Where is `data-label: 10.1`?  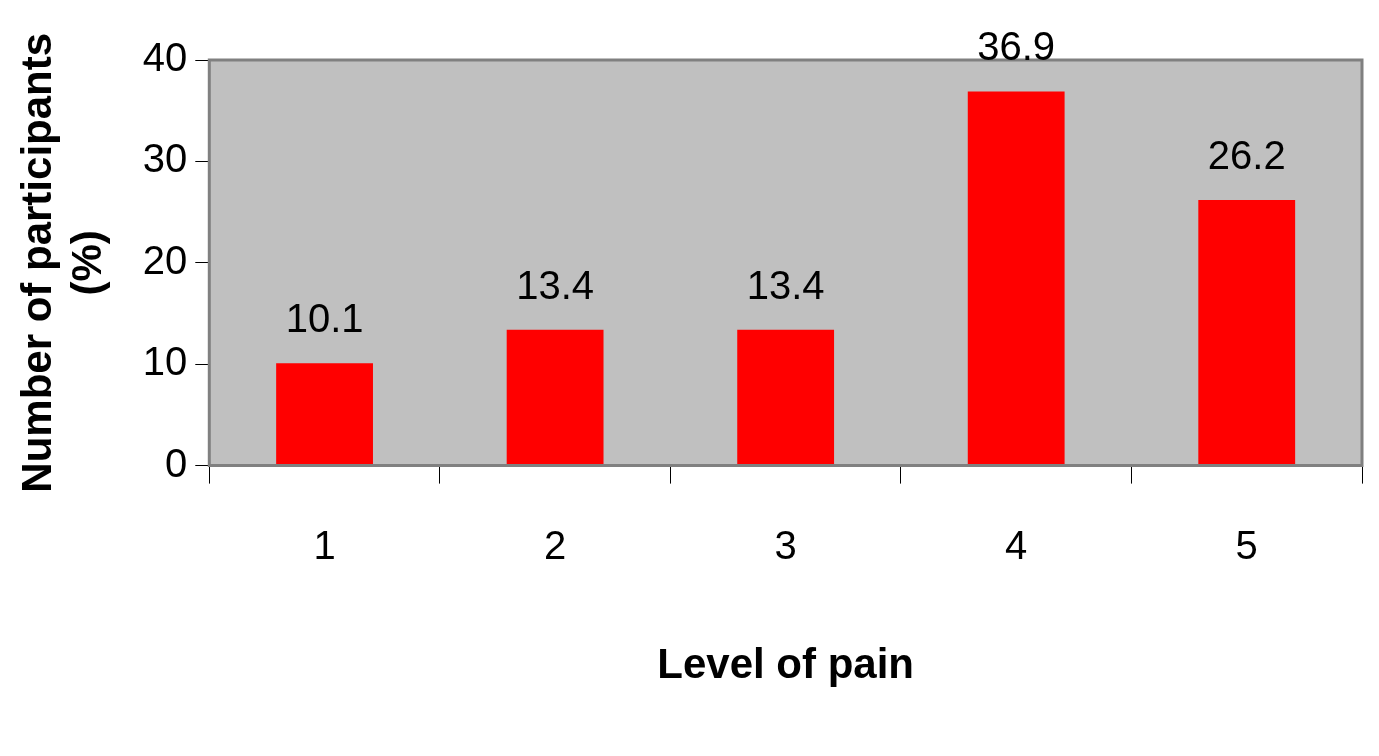
data-label: 10.1 is located at coordinates (324, 318).